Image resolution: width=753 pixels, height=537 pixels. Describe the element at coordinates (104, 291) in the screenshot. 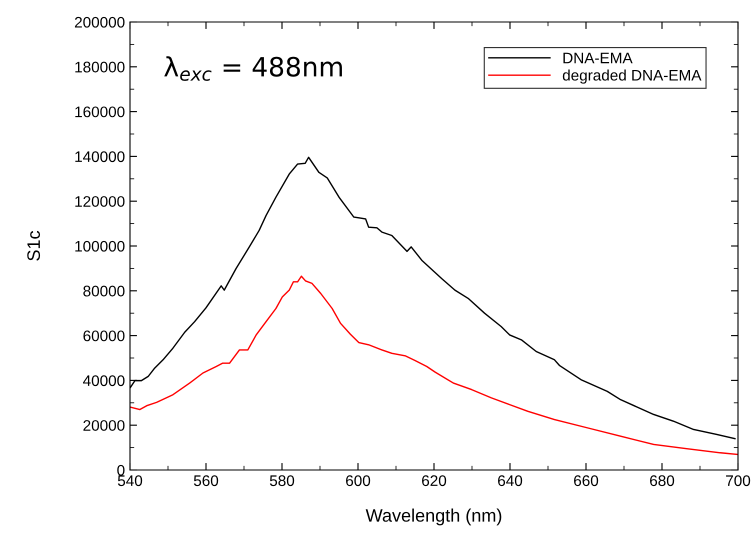

I see `y-tick-label: 80000` at that location.